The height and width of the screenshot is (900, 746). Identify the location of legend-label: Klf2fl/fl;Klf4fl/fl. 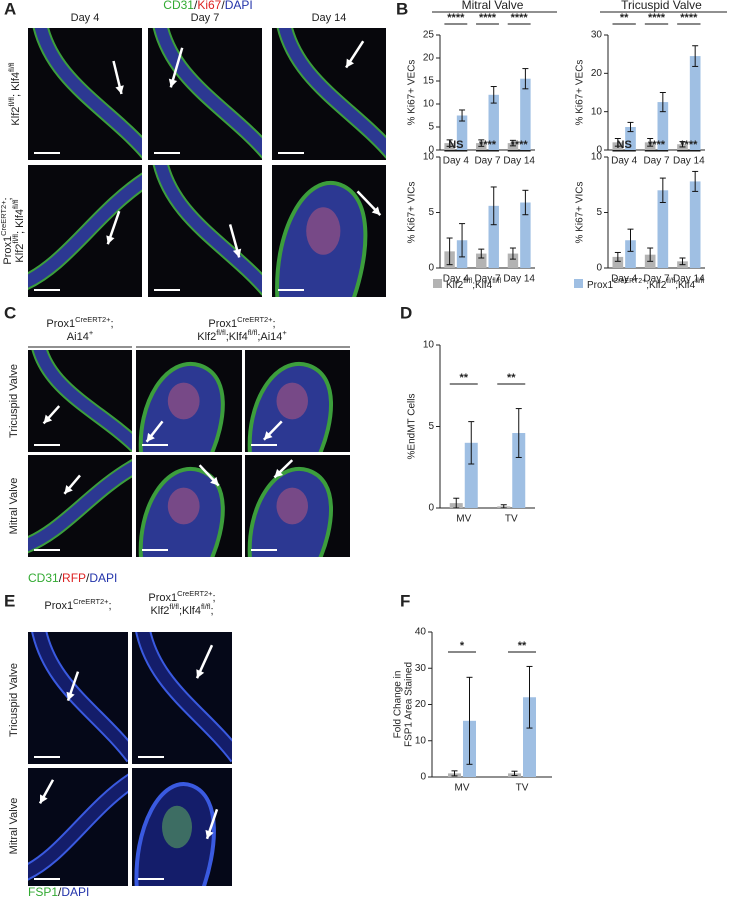
(474, 284).